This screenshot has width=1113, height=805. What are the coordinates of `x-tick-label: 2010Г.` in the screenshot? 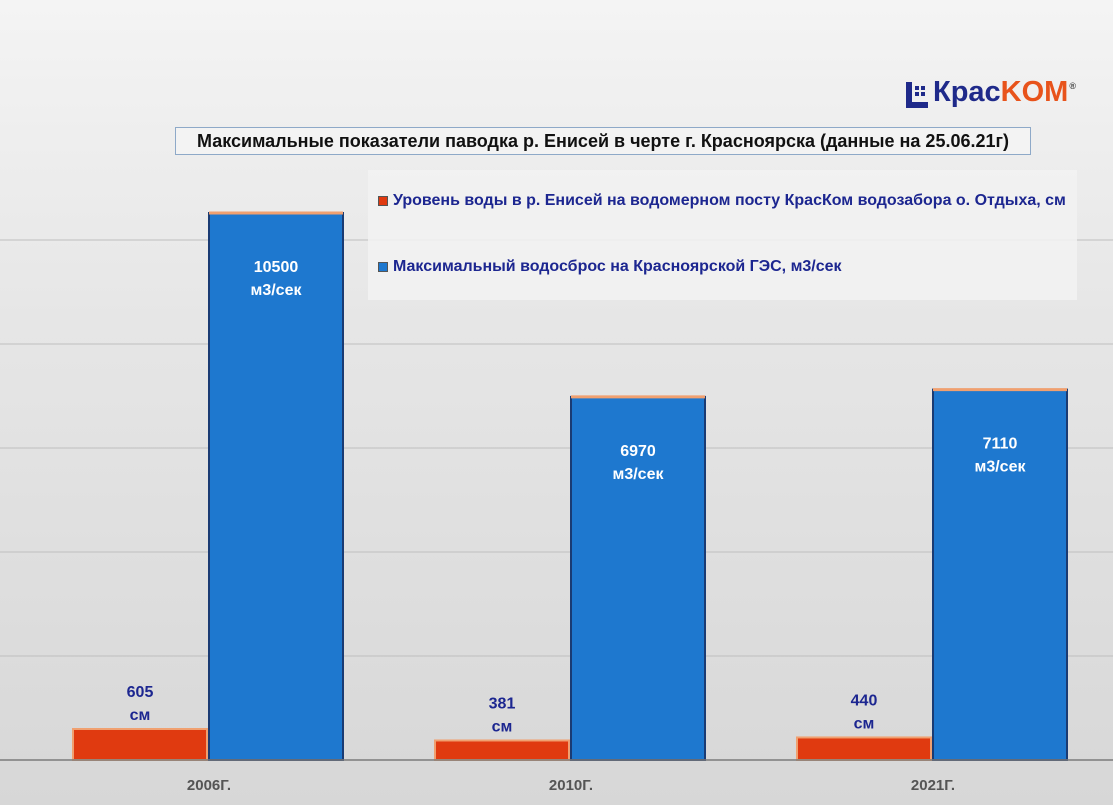 It's located at (571, 785).